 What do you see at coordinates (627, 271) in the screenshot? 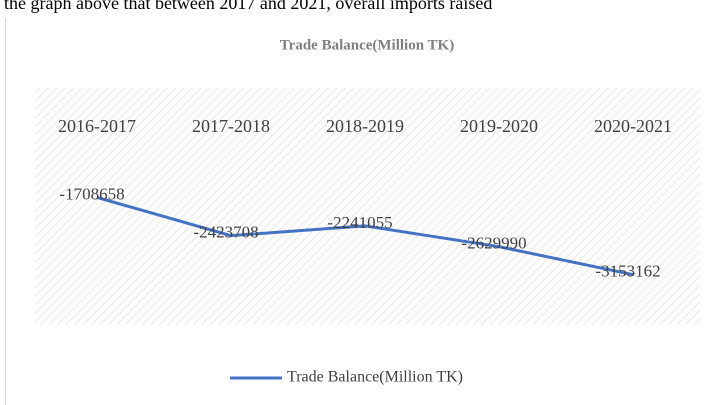
I see `data-label: -3153162` at bounding box center [627, 271].